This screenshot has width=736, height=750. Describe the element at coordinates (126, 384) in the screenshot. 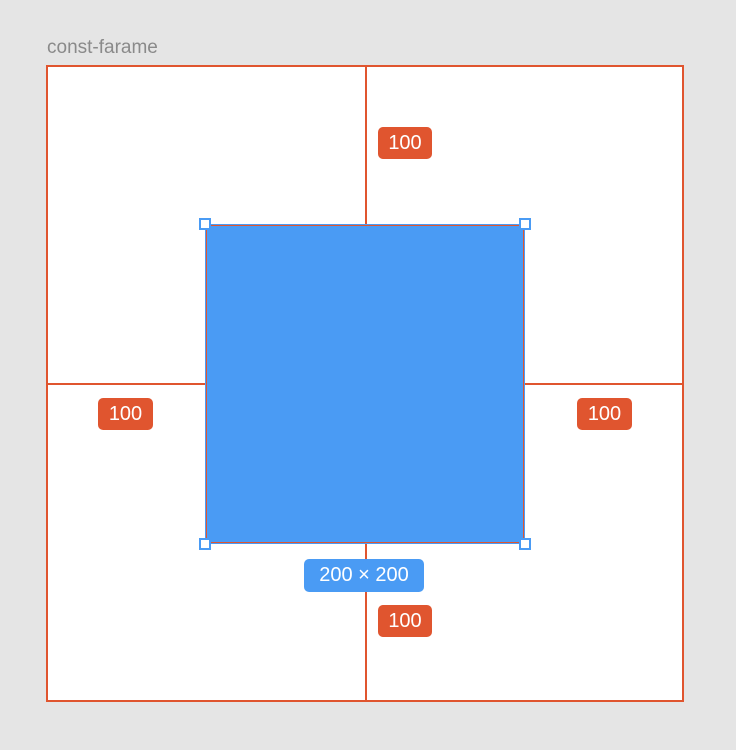

I see `left-spacing-guide` at that location.